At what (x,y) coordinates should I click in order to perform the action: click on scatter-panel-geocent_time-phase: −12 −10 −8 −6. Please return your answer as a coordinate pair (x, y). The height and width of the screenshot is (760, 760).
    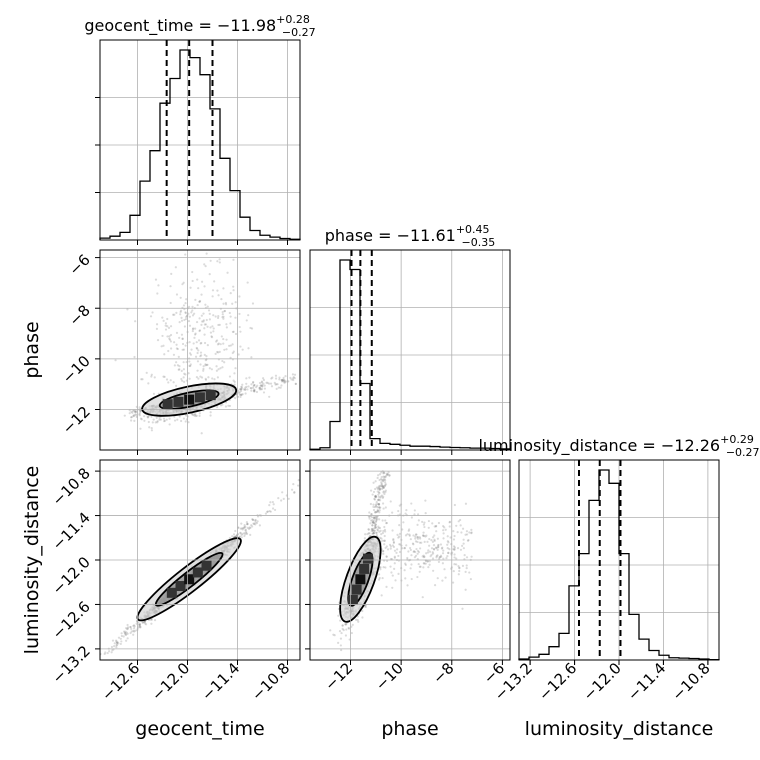
    Looking at the image, I should click on (180, 352).